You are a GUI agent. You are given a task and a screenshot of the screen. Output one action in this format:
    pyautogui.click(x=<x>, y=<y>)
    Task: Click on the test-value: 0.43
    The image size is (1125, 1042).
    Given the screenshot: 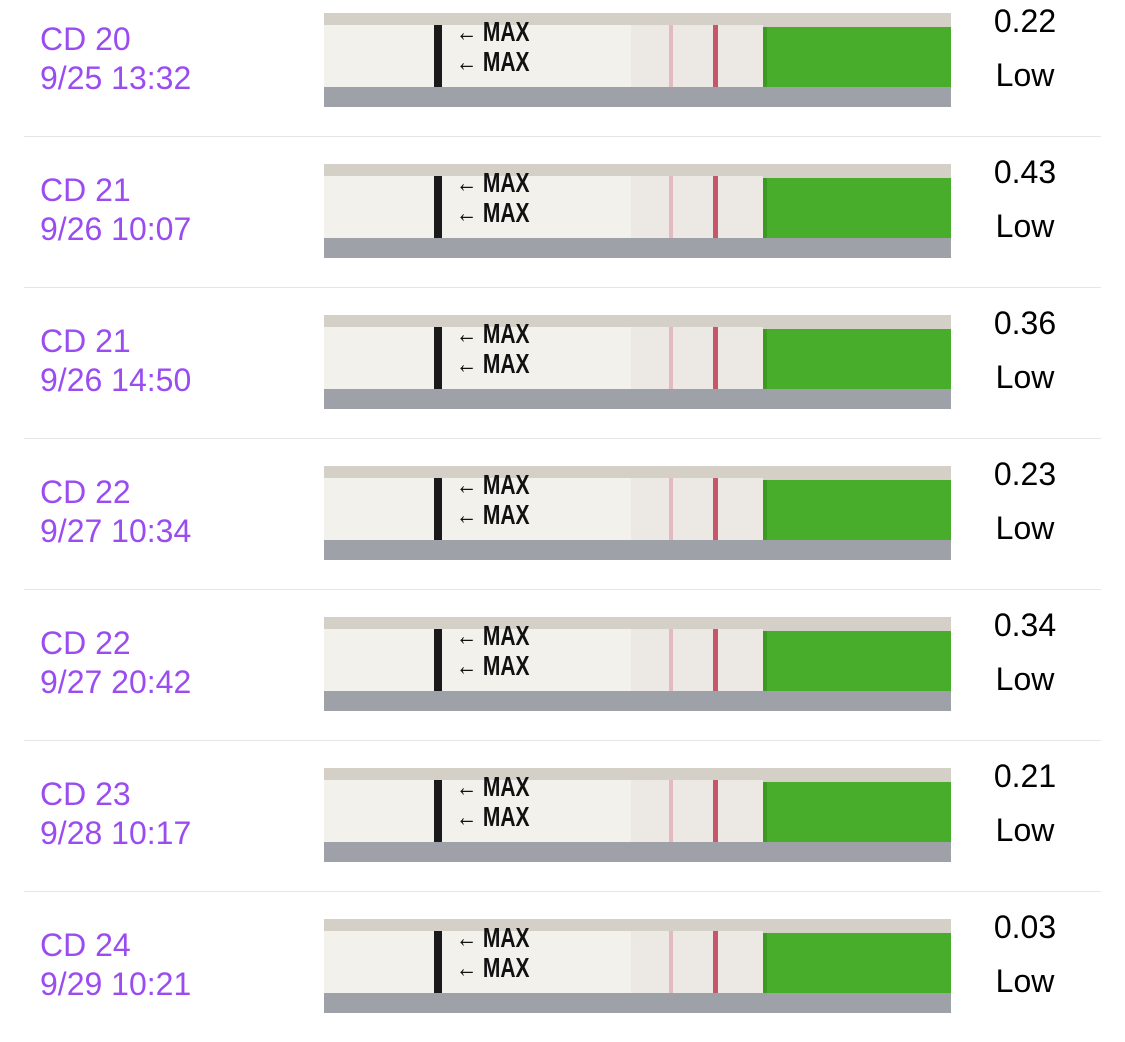 What is the action you would take?
    pyautogui.click(x=1025, y=172)
    